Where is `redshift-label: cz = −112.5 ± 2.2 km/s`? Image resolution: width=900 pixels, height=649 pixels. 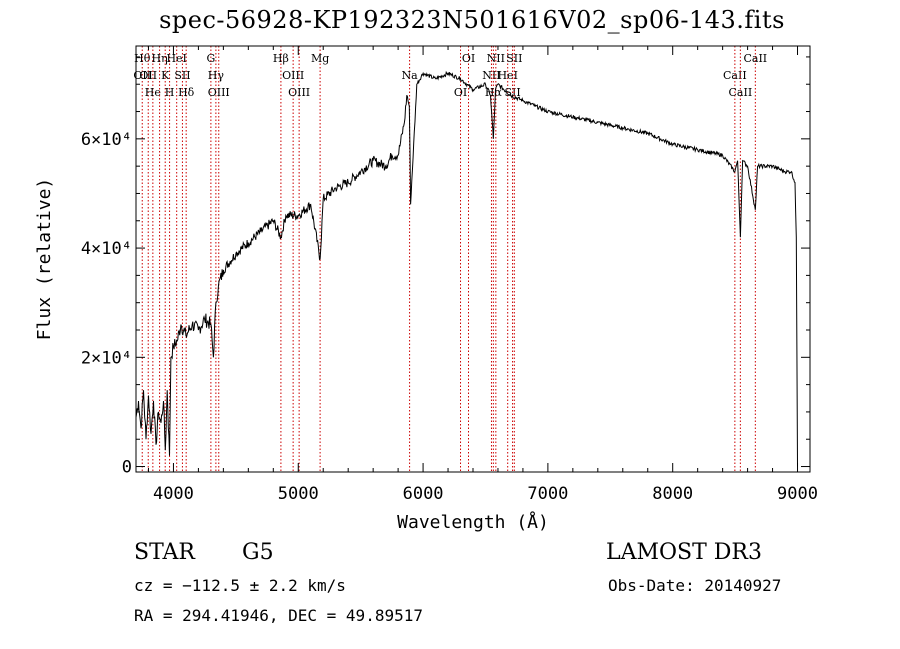 redshift-label: cz = −112.5 ± 2.2 km/s is located at coordinates (240, 585).